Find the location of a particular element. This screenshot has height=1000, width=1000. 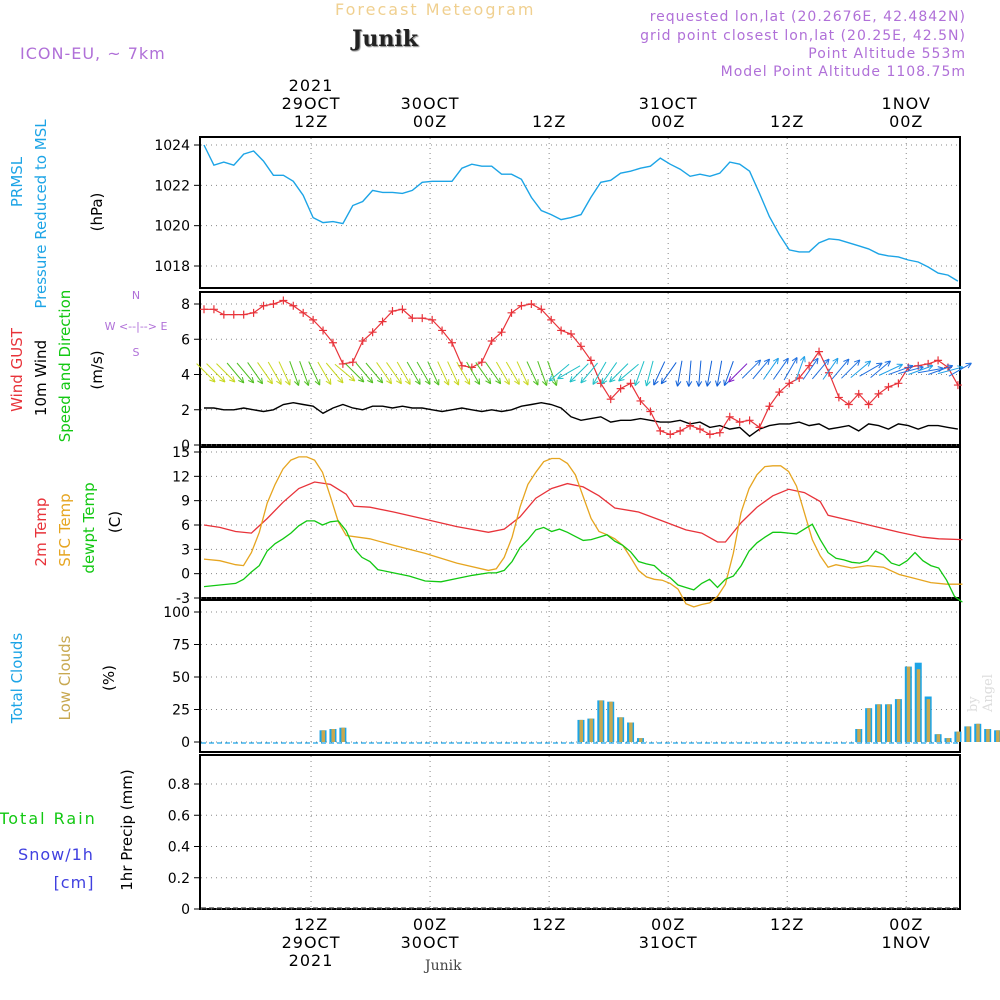

y-tick-label: 100 is located at coordinates (176, 613).